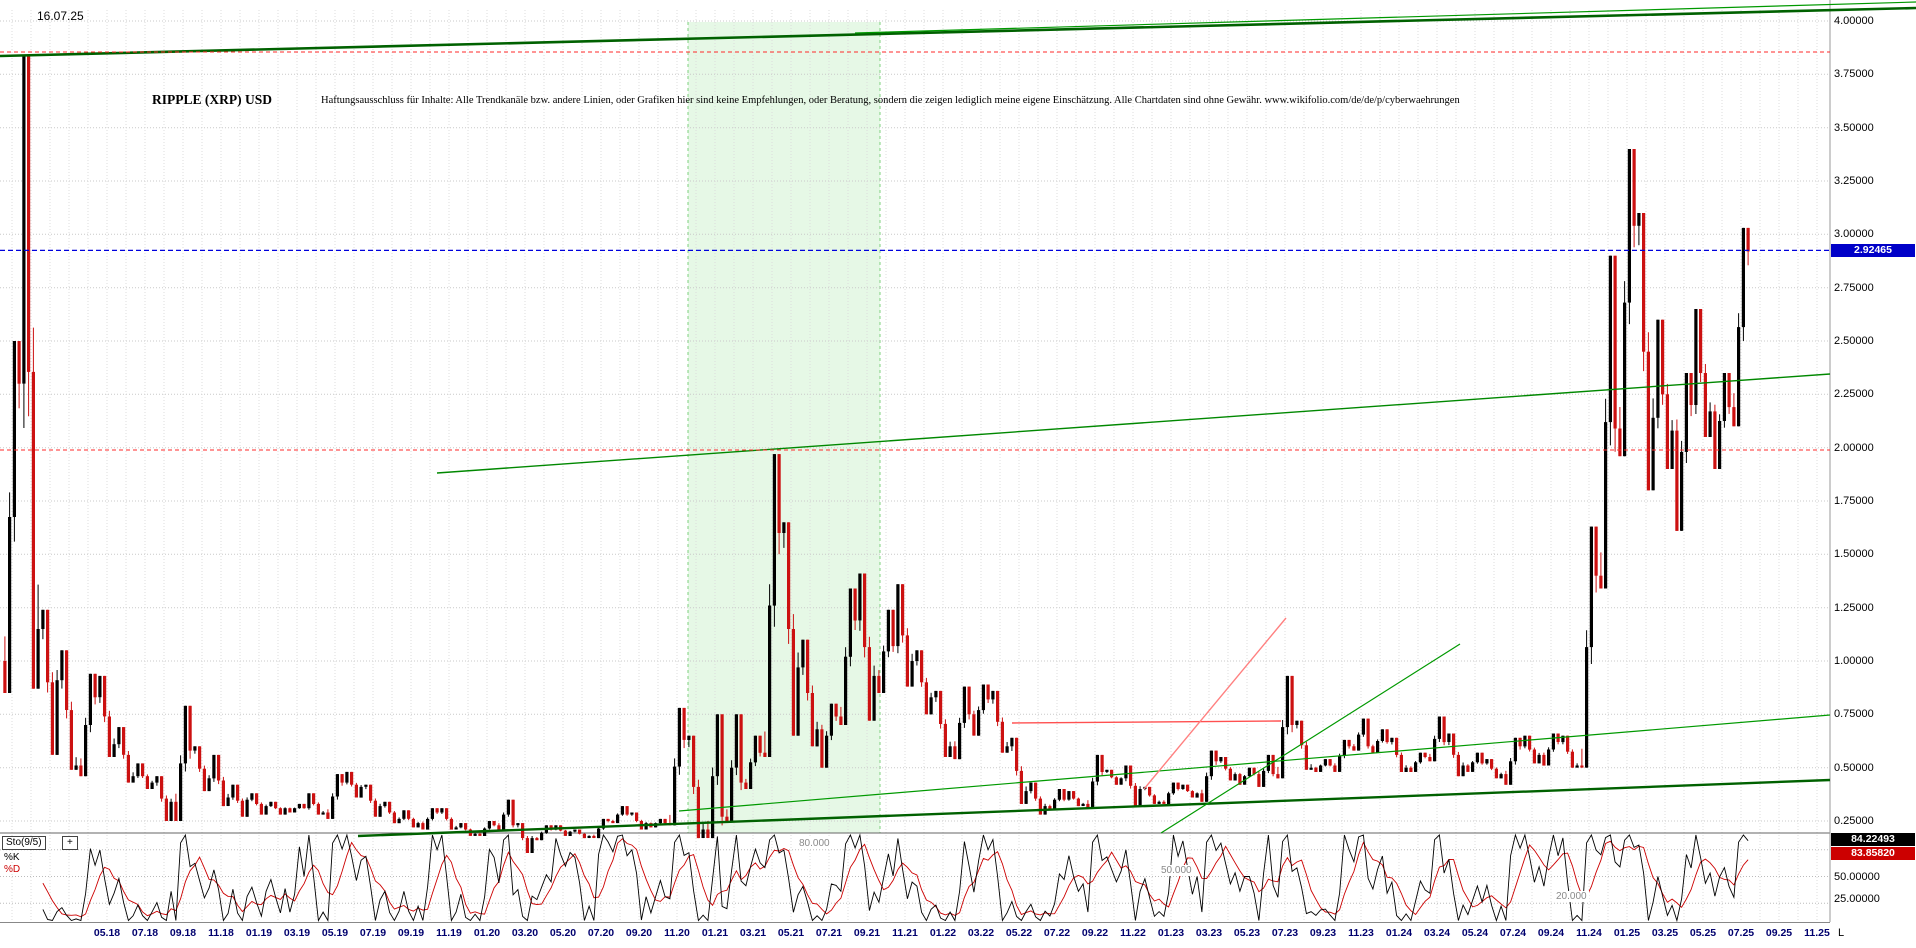  Describe the element at coordinates (715, 933) in the screenshot. I see `time-axis-label: 01.21` at that location.